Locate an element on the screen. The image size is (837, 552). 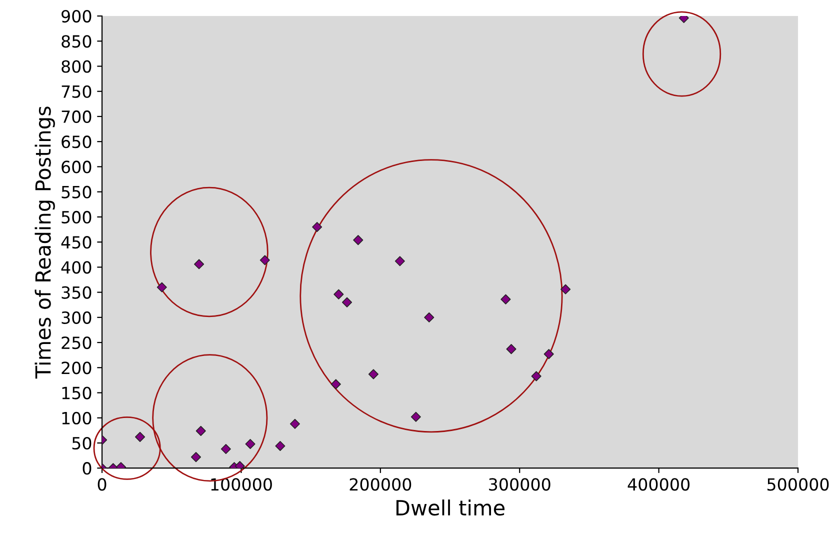
x-axis-title: Dwell time is located at coordinates (450, 508).